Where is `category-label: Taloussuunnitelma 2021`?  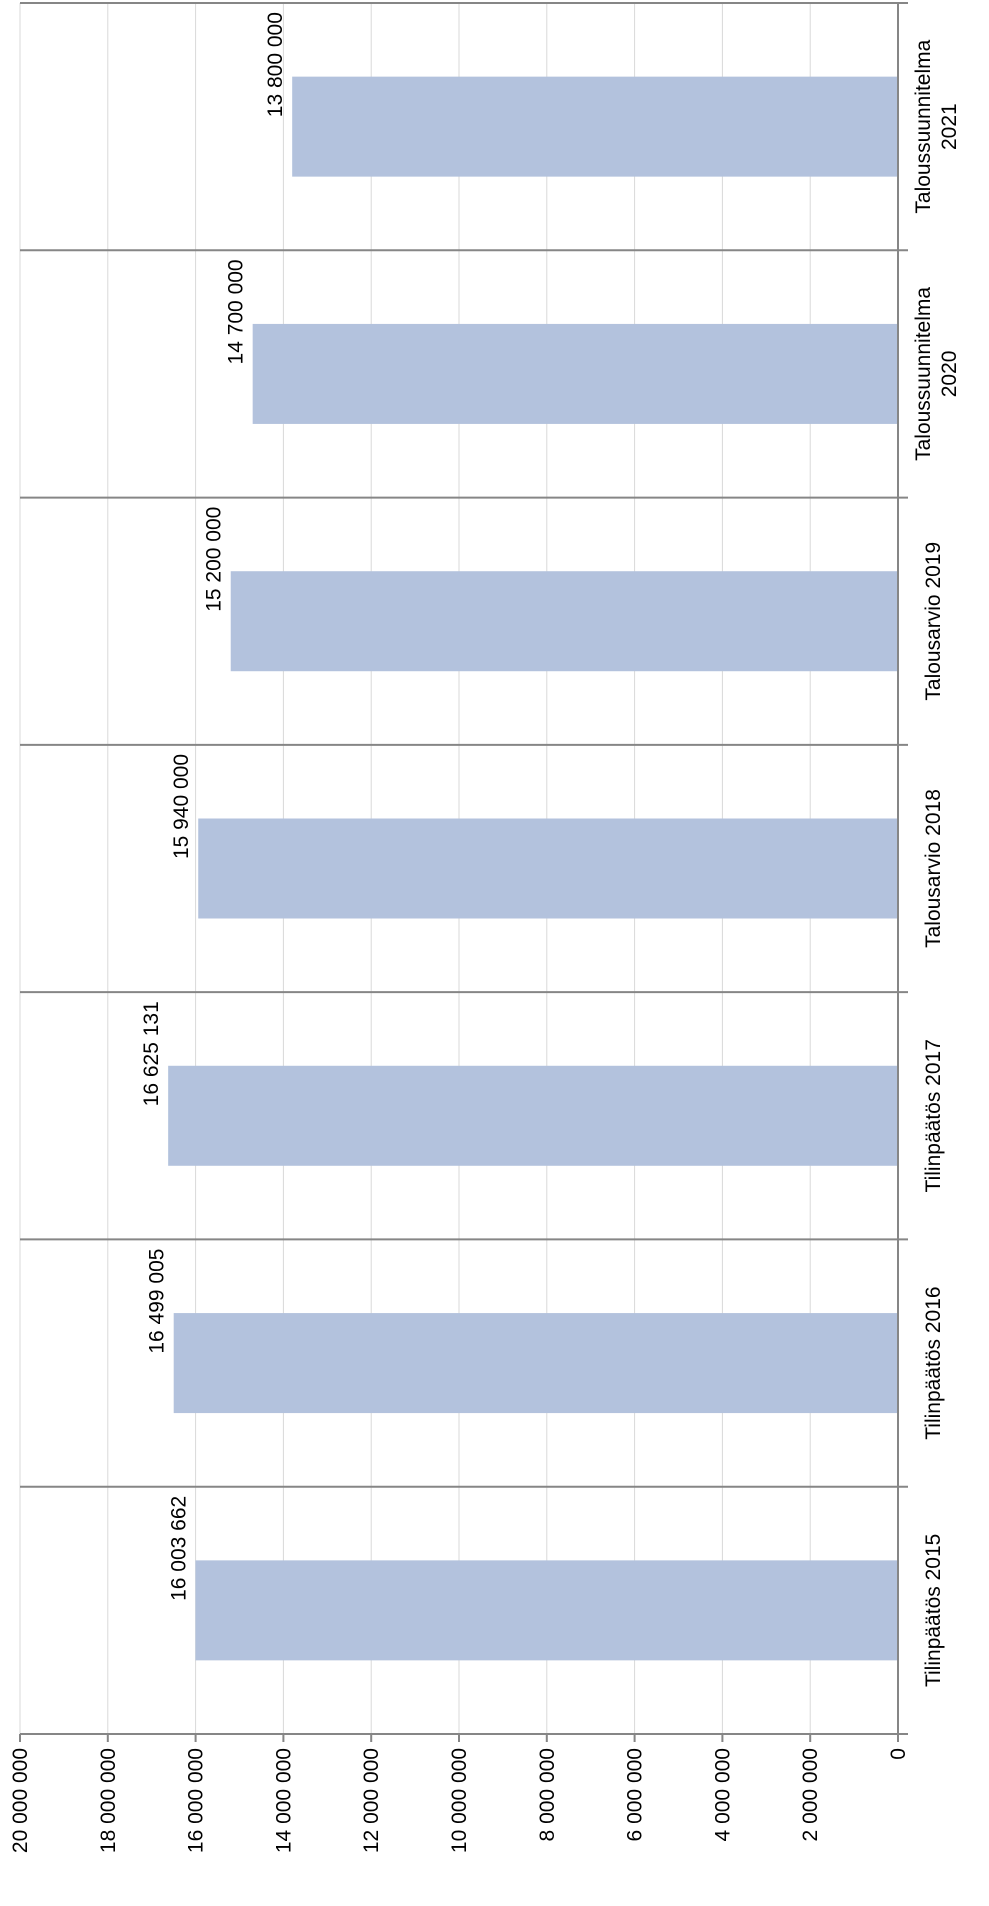
category-label: Taloussuunnitelma 2021 is located at coordinates (936, 126).